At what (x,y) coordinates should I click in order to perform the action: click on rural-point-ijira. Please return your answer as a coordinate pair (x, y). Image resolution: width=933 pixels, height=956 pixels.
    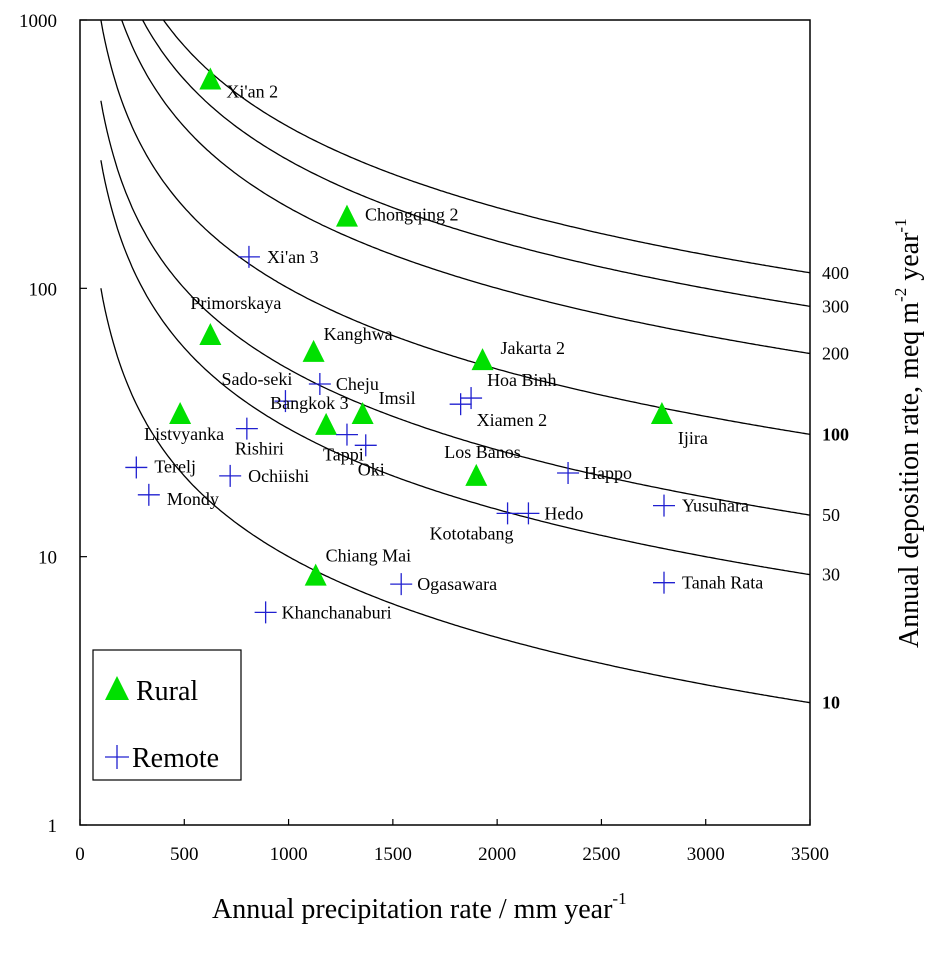
    Looking at the image, I should click on (661, 413).